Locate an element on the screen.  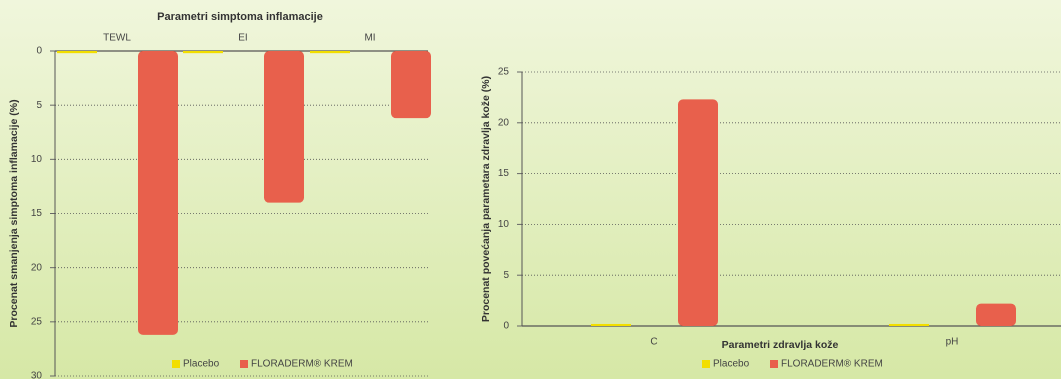
y-tick-label: 30 is located at coordinates (37, 375).